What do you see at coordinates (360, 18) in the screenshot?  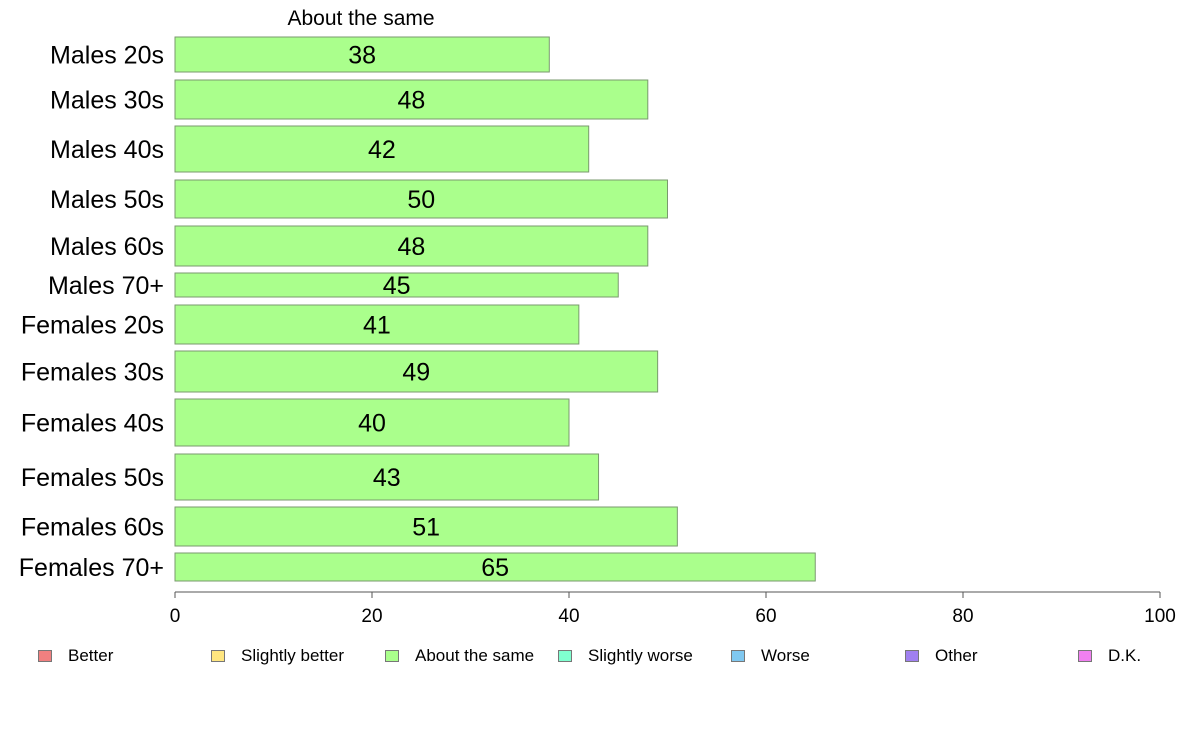 I see `series-title: About the same` at bounding box center [360, 18].